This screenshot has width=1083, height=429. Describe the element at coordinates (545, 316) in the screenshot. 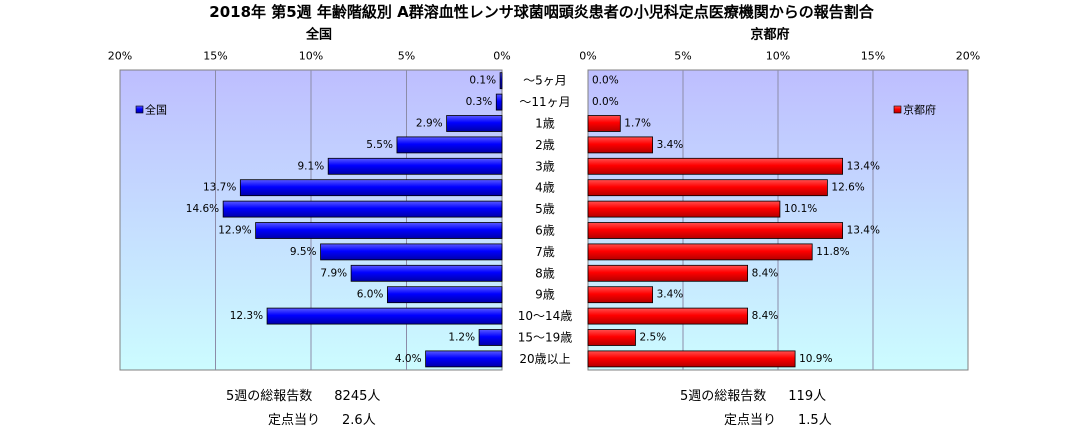

I see `category-label: 10～14歳` at that location.